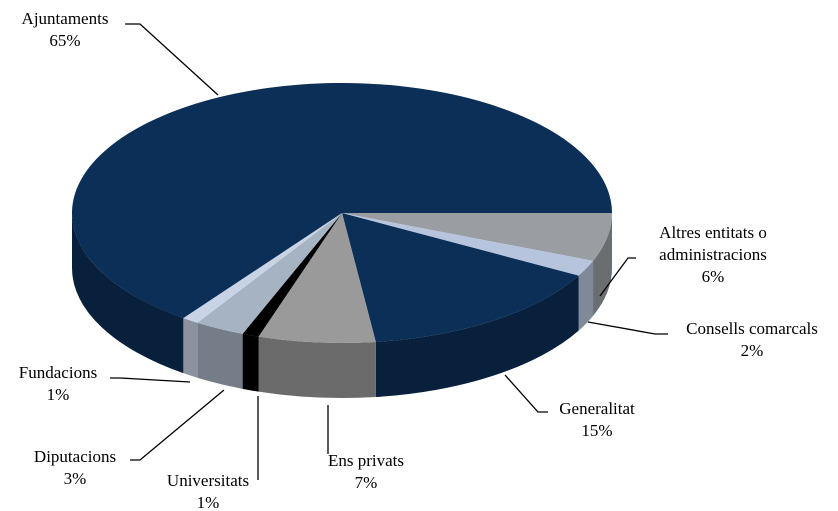 The image size is (838, 511). What do you see at coordinates (713, 276) in the screenshot?
I see `percent-label: 6%` at bounding box center [713, 276].